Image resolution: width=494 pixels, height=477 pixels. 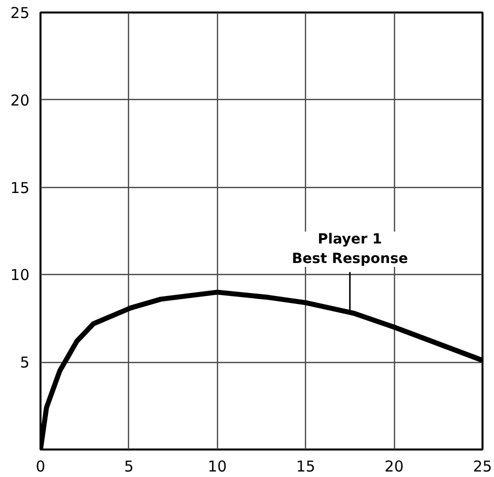 What do you see at coordinates (482, 467) in the screenshot?
I see `x-tick-label: 25` at bounding box center [482, 467].